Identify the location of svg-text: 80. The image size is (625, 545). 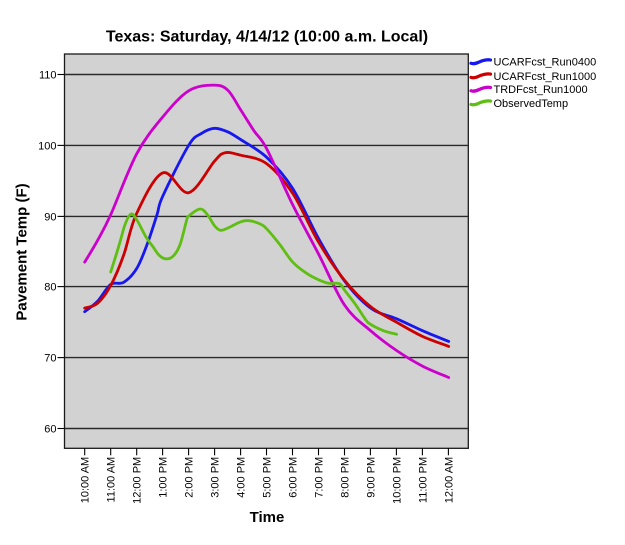
(50, 288).